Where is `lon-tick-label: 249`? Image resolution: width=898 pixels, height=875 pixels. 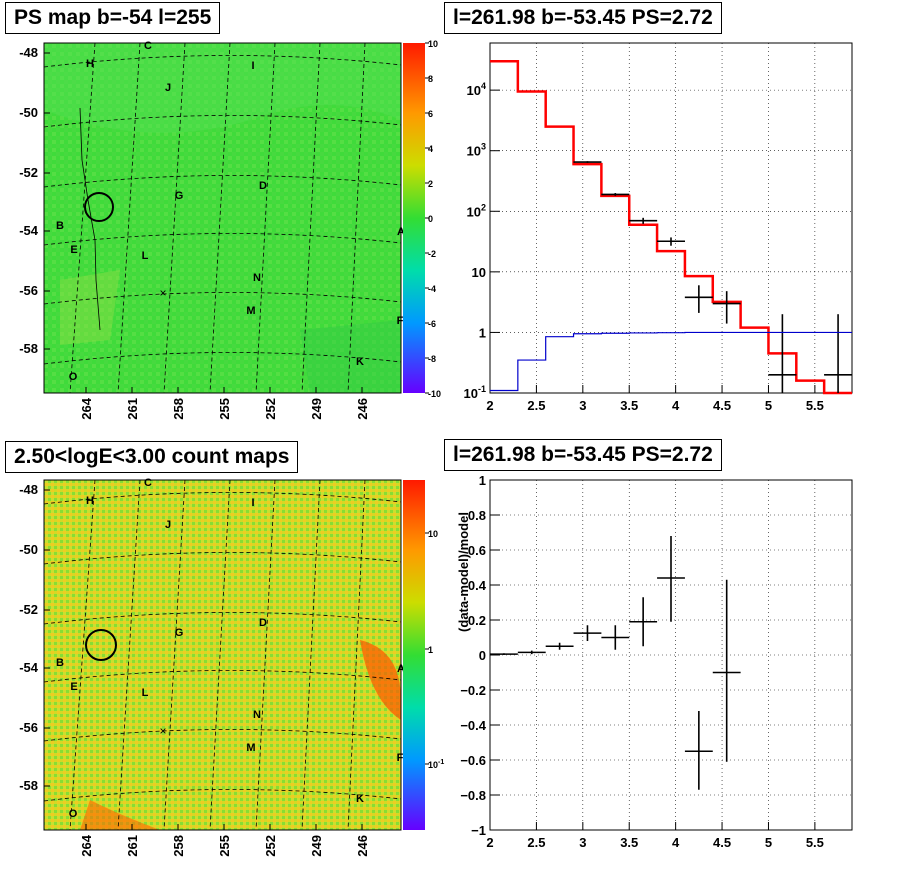
lon-tick-label: 249 is located at coordinates (316, 409).